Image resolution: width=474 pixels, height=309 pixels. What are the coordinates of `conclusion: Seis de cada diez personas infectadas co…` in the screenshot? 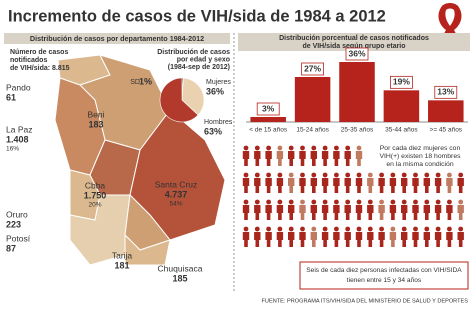 It's located at (384, 270).